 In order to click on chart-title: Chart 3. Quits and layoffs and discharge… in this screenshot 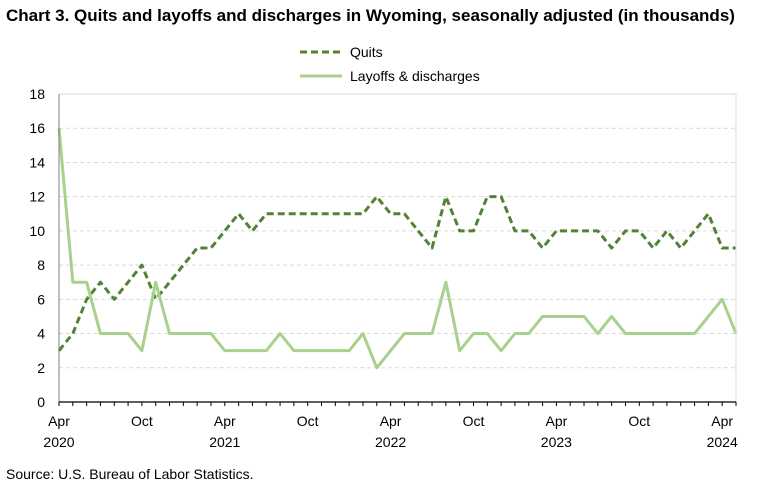, I will do `click(370, 15)`.